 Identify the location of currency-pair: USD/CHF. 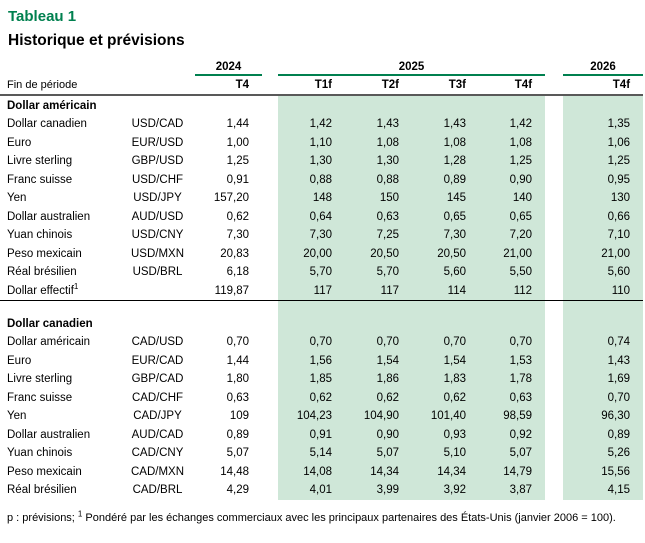
(157, 179).